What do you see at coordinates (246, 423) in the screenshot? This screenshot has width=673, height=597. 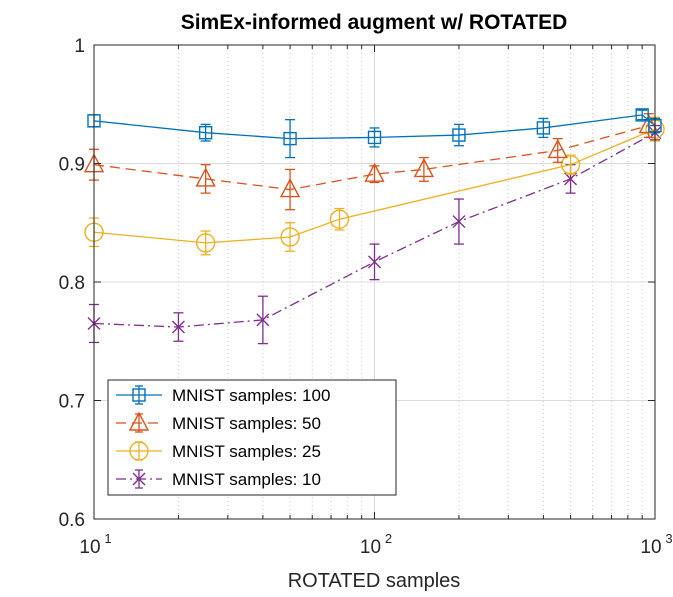 I see `legend-label: MNIST samples: 50` at bounding box center [246, 423].